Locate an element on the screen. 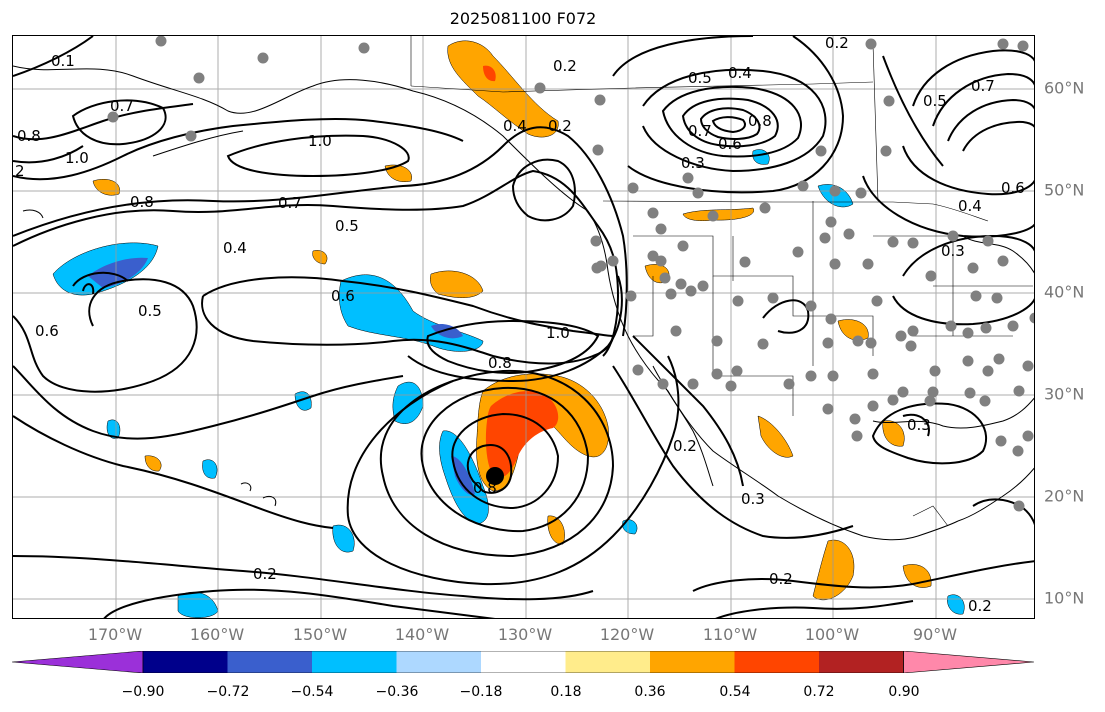 The height and width of the screenshot is (712, 1105). longitude-label: 110°W is located at coordinates (730, 634).